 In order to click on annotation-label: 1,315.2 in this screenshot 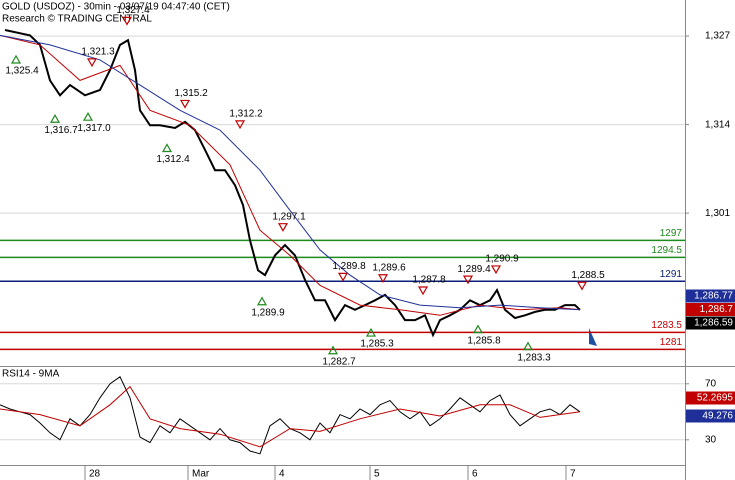, I will do `click(191, 93)`.